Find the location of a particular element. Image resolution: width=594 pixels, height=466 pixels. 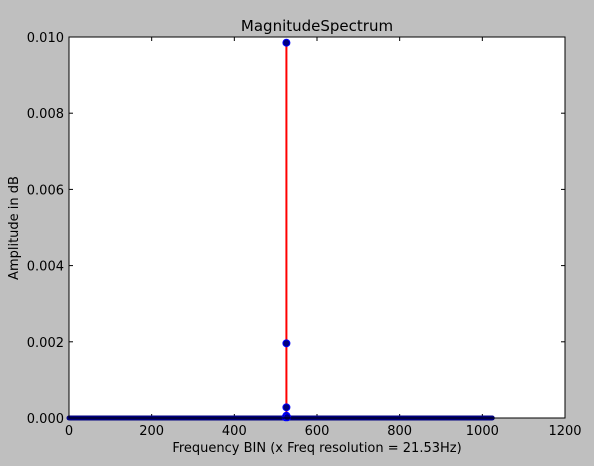

y-tick-label: 0.010 is located at coordinates (45, 38).